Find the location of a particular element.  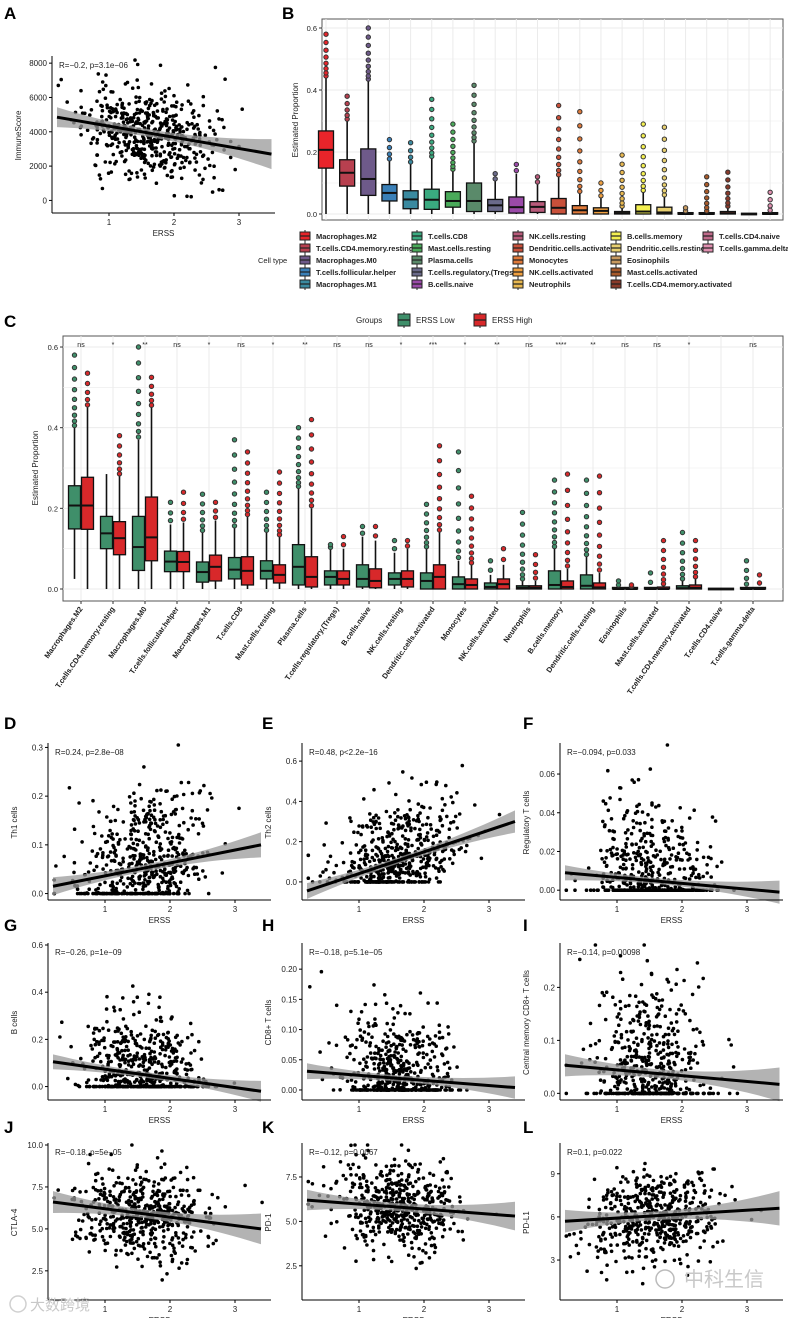

y-tick-label: 0.1 is located at coordinates (550, 1040).